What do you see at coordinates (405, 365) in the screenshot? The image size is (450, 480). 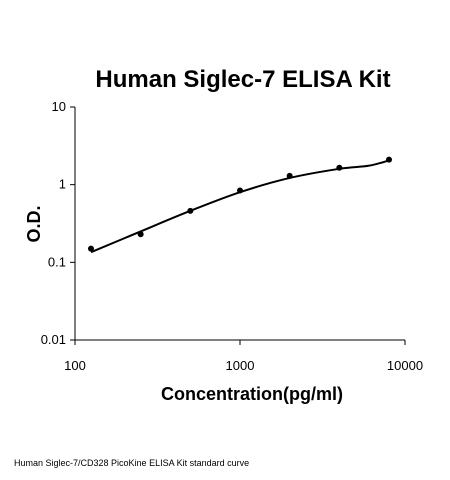 I see `x-tick-label: 10000` at bounding box center [405, 365].